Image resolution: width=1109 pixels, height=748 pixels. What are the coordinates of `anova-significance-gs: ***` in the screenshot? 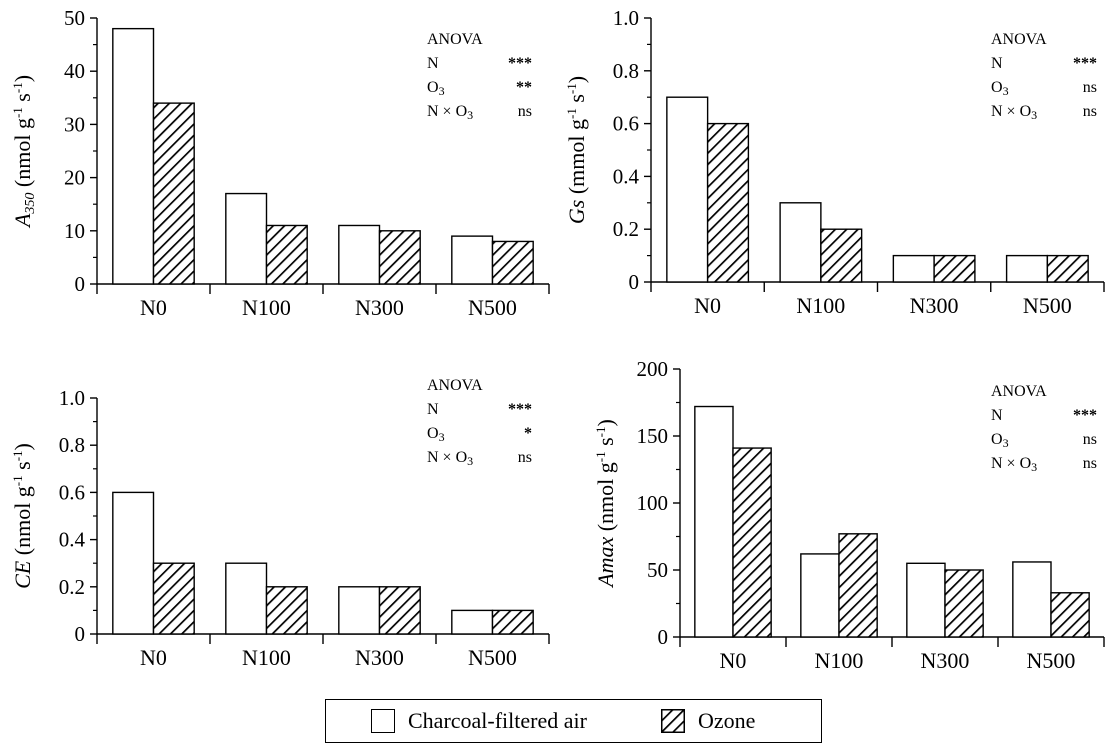 It's located at (1085, 63).